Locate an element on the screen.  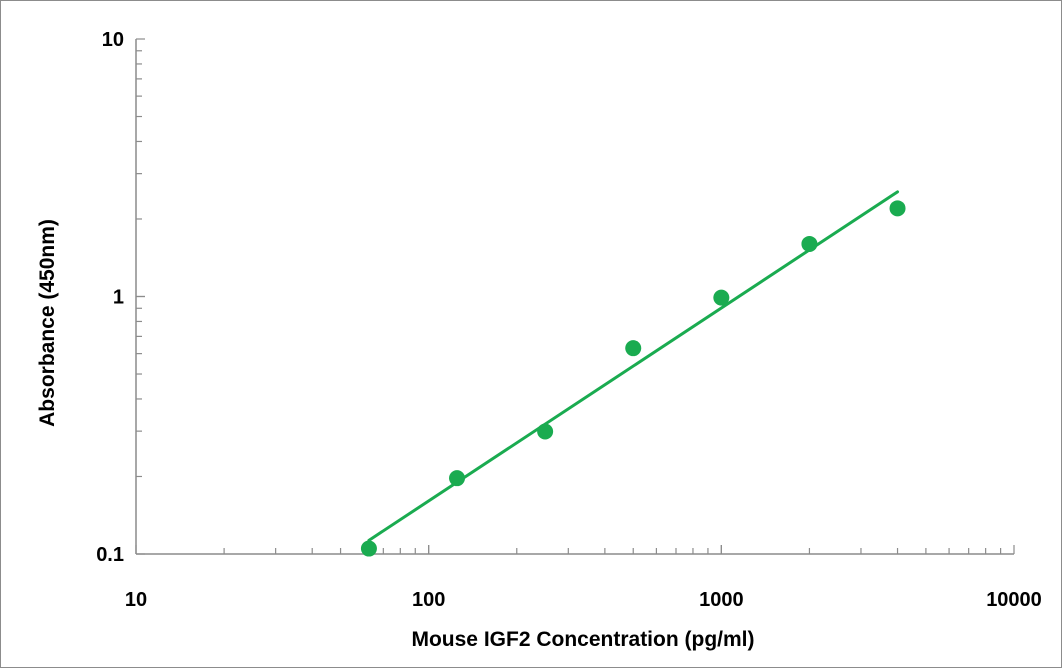
x-tick-label: 10 is located at coordinates (136, 600).